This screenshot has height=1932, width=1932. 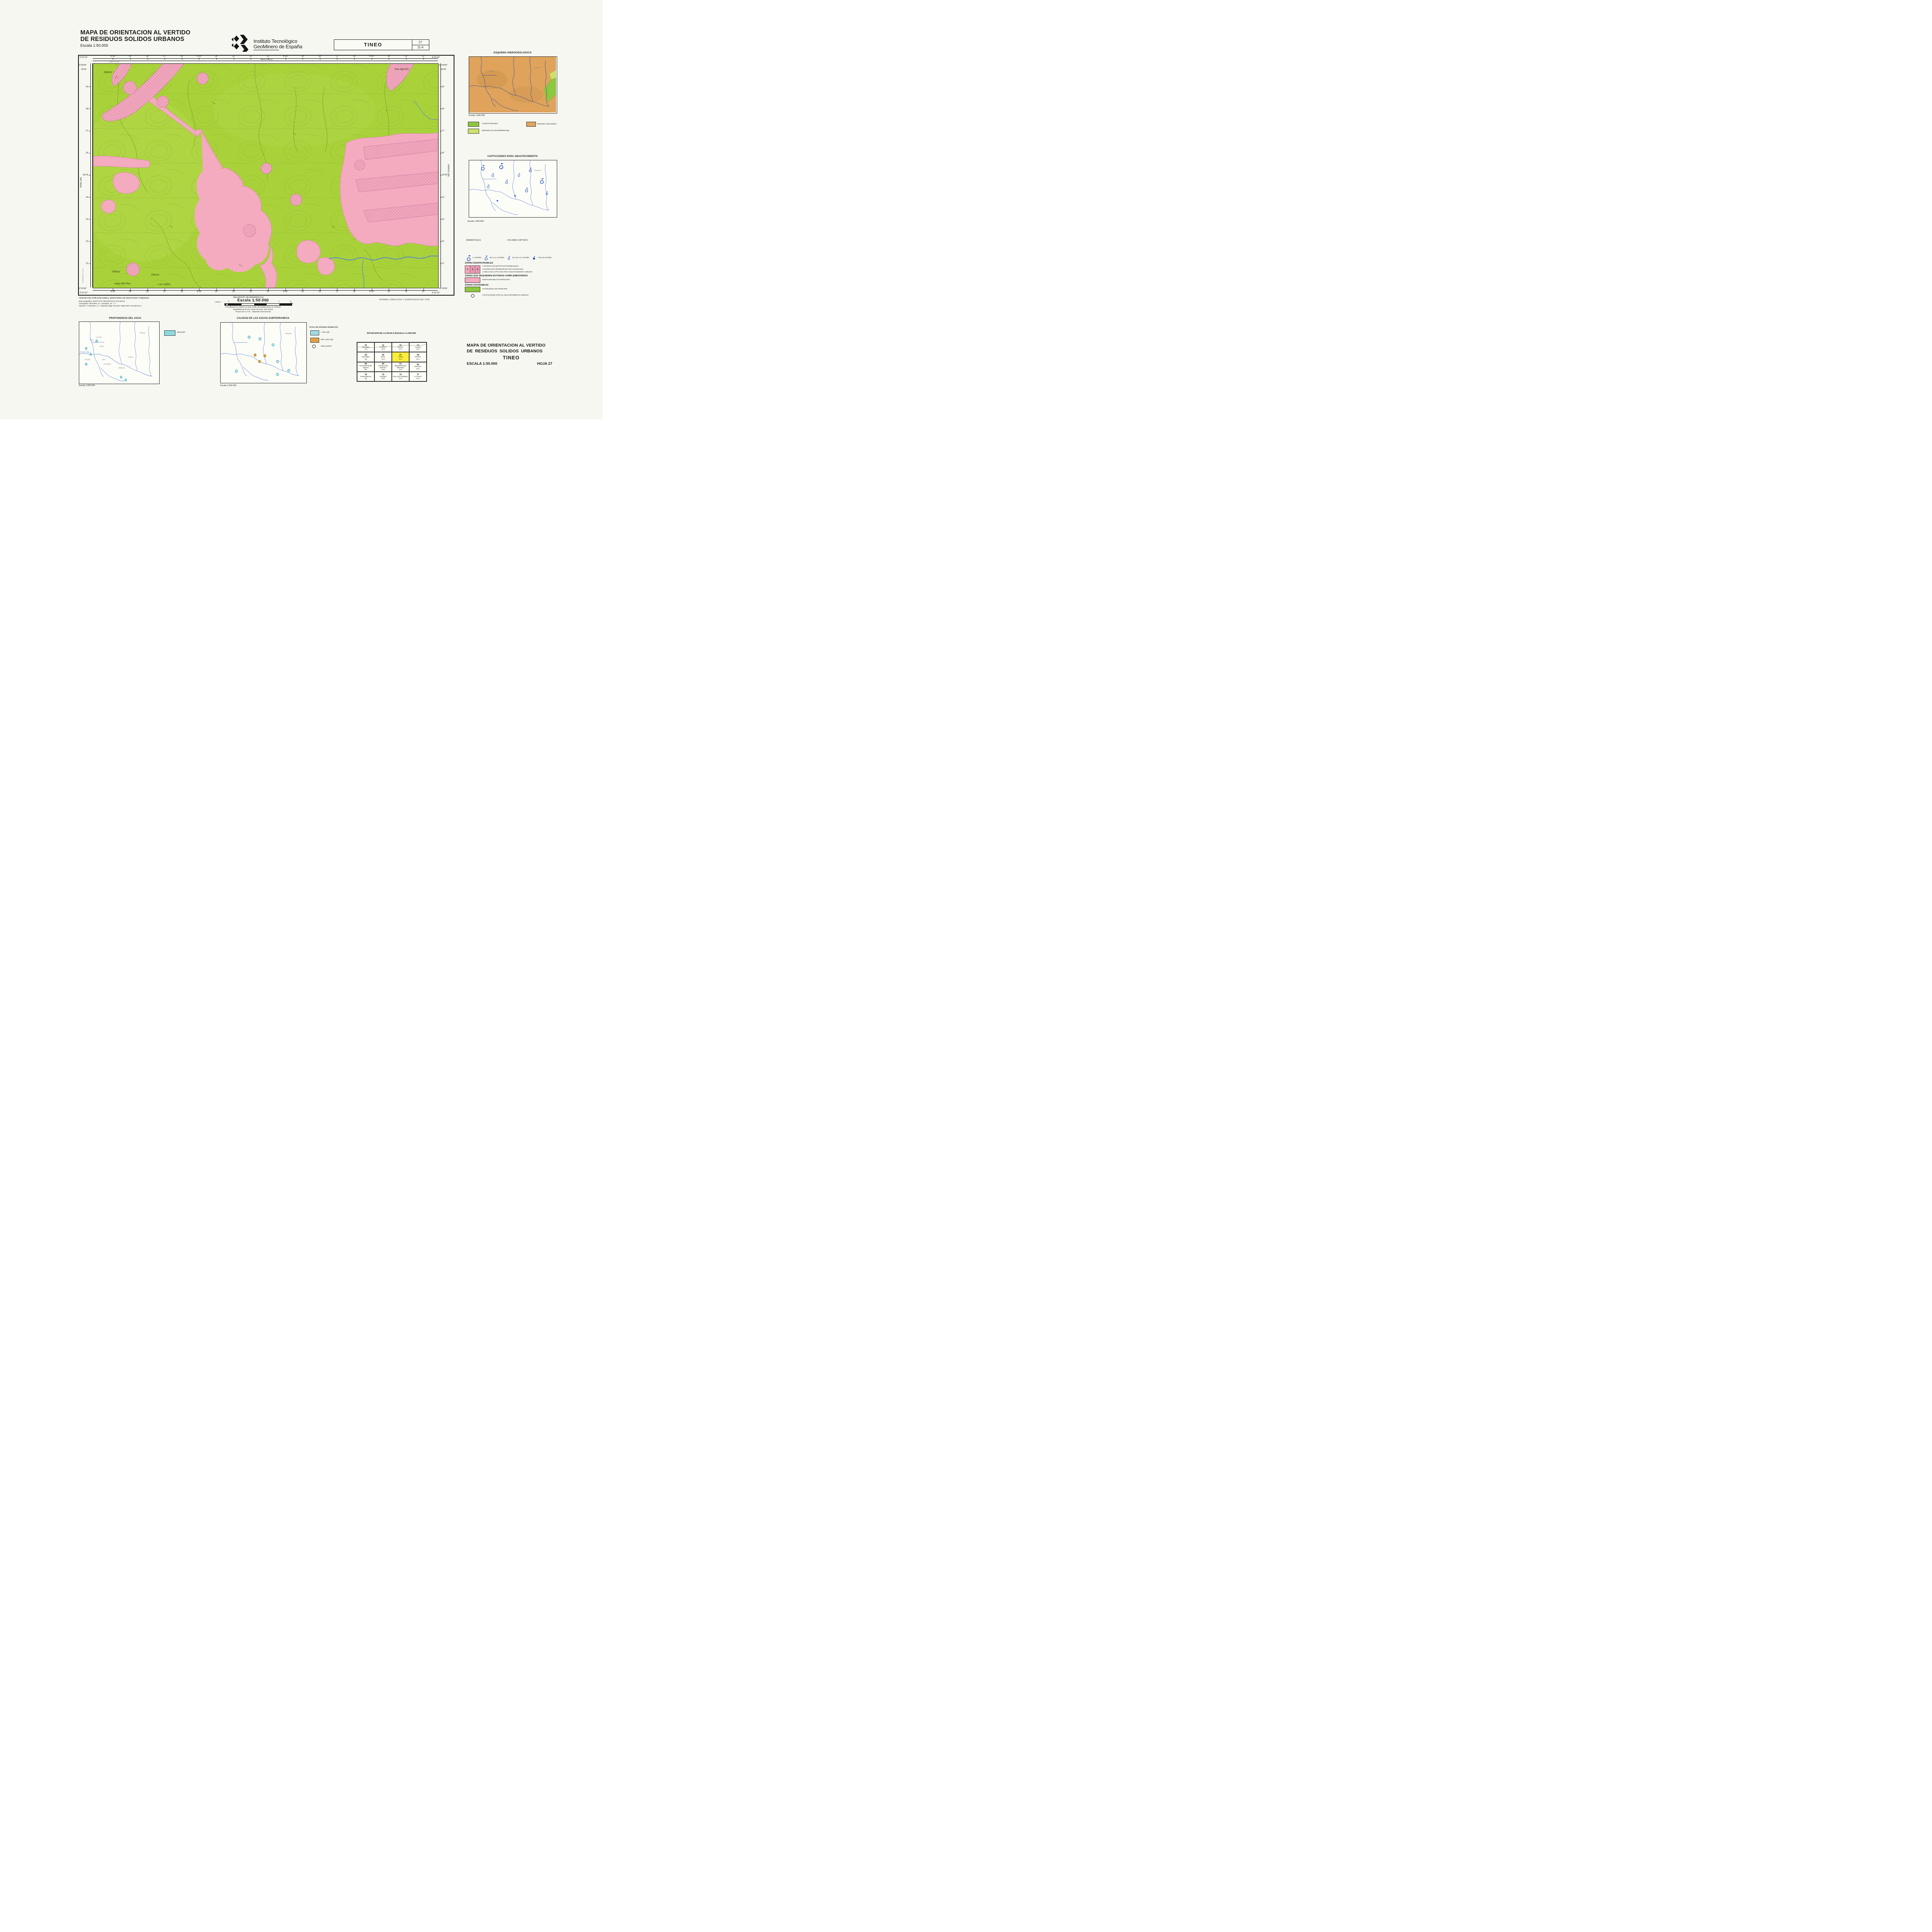 I want to click on sheet-id-box: TINEO 27 11-4, so click(x=381, y=45).